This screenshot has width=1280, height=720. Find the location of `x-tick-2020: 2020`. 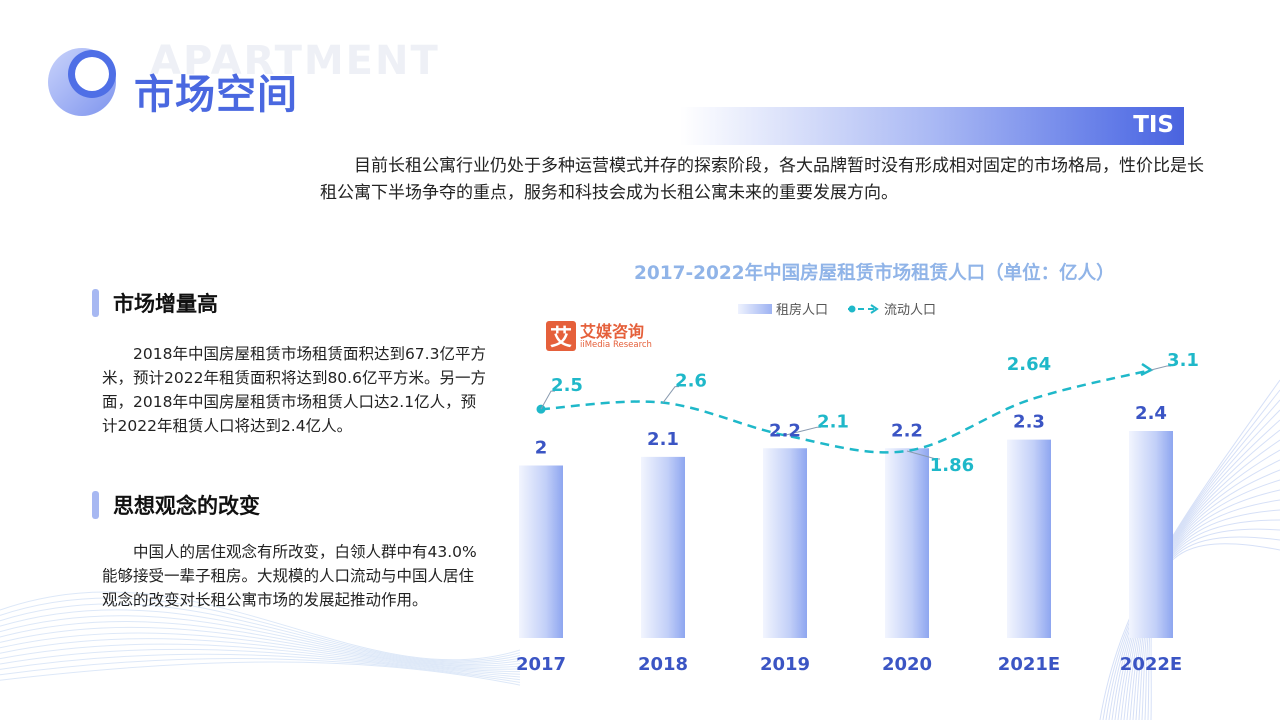

x-tick-2020: 2020 is located at coordinates (907, 664).